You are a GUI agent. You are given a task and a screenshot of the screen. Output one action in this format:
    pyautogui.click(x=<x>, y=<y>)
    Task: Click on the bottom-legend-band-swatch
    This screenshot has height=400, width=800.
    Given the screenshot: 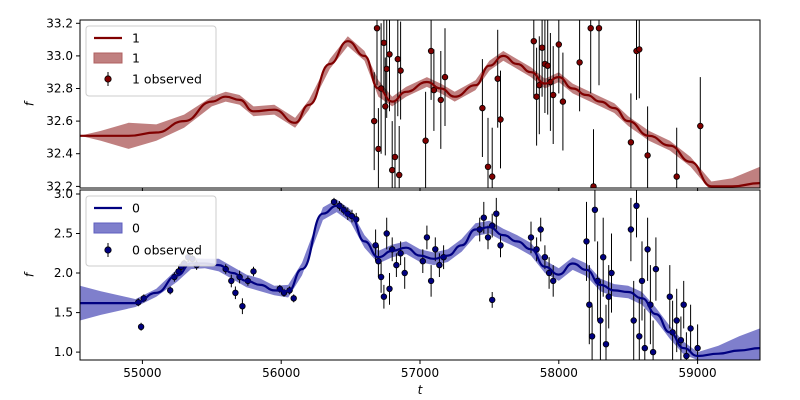 What is the action you would take?
    pyautogui.click(x=108, y=228)
    